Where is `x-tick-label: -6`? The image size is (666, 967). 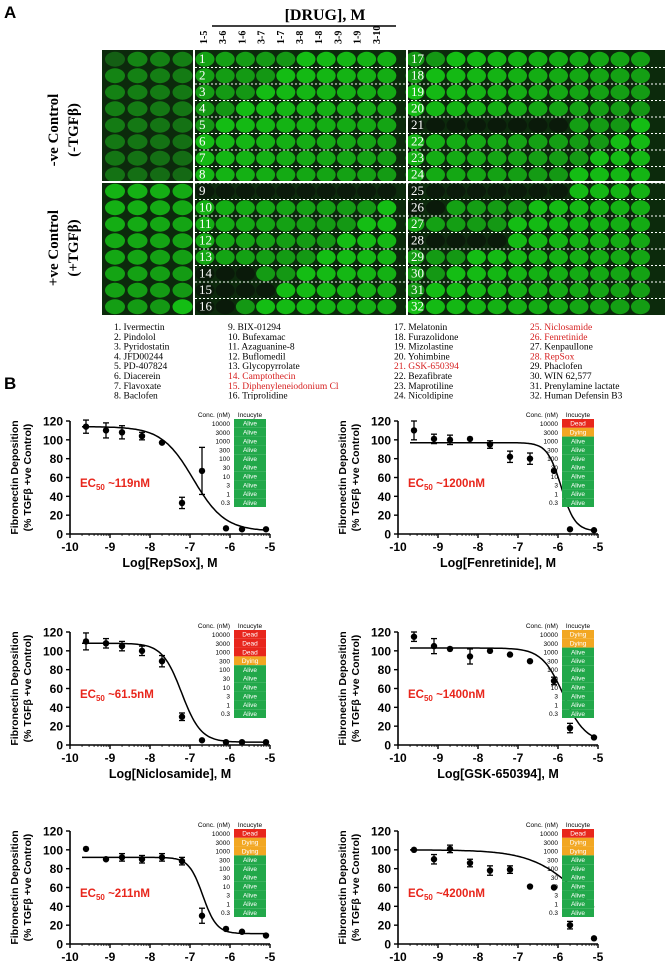 x-tick-label: -6 is located at coordinates (230, 957).